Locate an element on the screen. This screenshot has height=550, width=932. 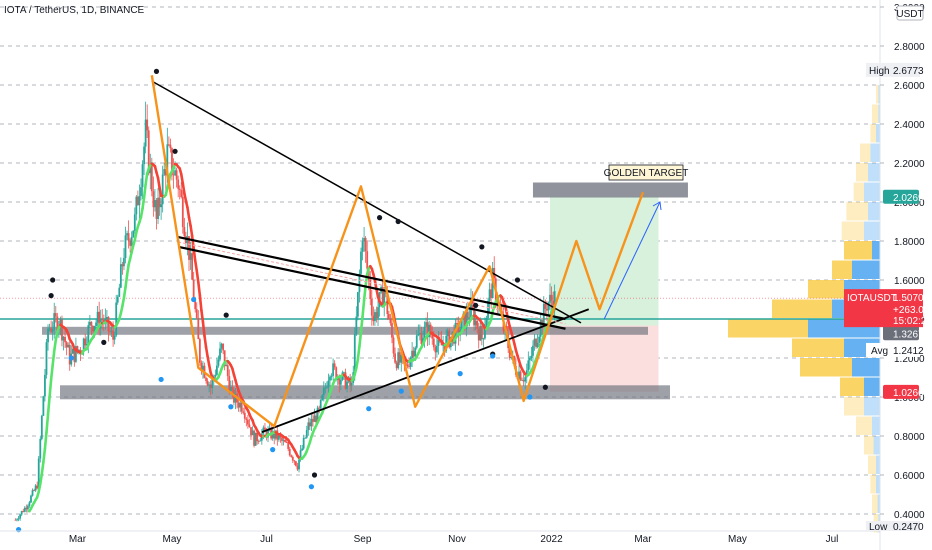
time-axis: Mar May Jul Sep Nov 2022 Mar May Jul is located at coordinates (440, 537).